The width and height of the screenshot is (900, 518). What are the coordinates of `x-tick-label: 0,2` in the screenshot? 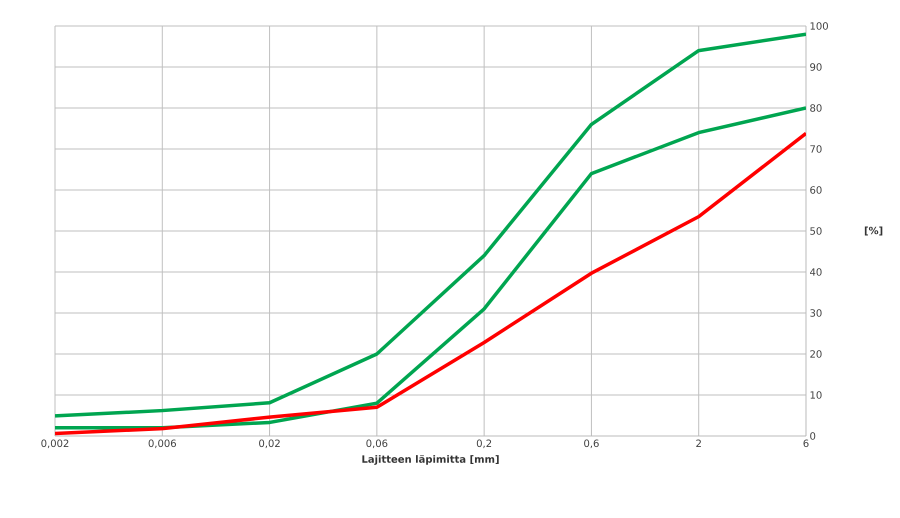 It's located at (484, 444).